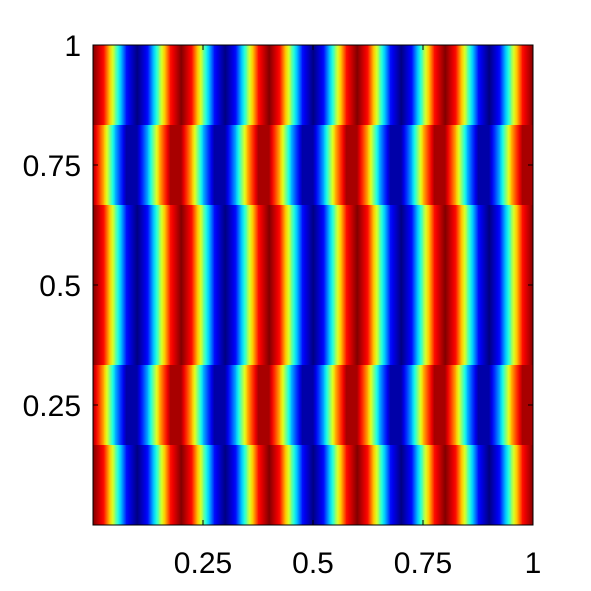  Describe the element at coordinates (52, 166) in the screenshot. I see `y-tick-label: 0.75` at that location.